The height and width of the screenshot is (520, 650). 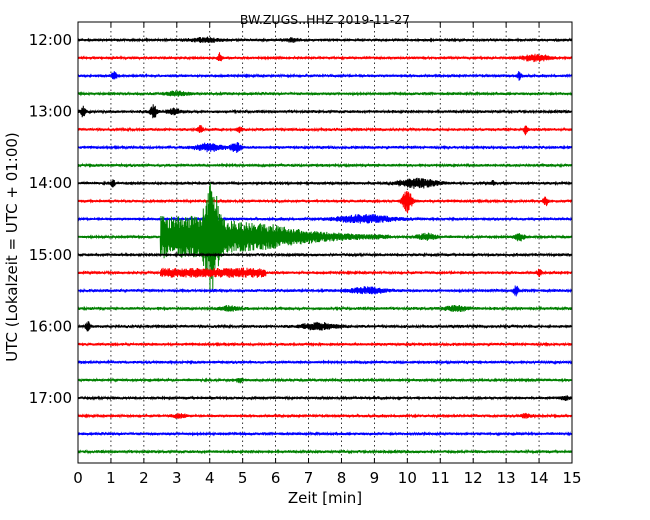 I want to click on x-tick-label: 5, so click(x=243, y=478).